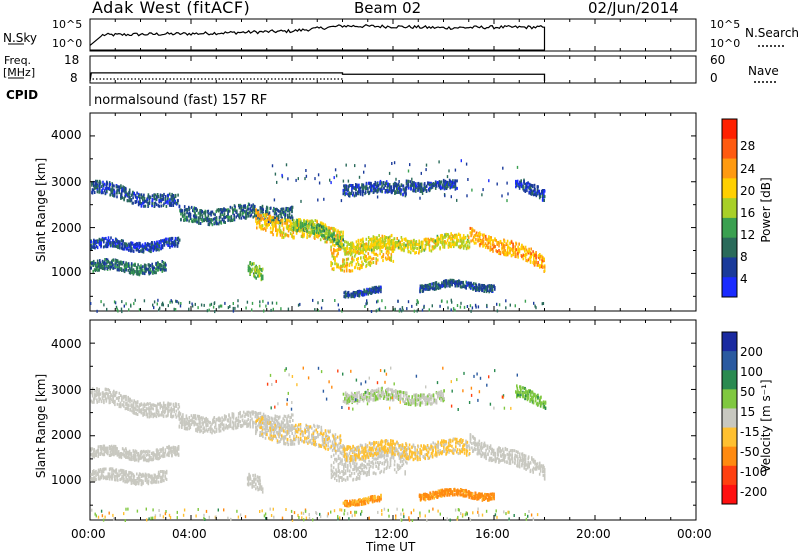 The image size is (800, 554). Describe the element at coordinates (66, 480) in the screenshot. I see `velocity-ytick-1000: 1000` at that location.